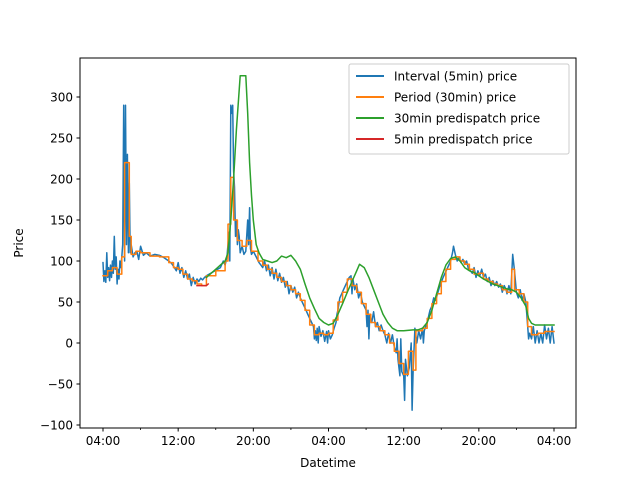 Image resolution: width=640 pixels, height=480 pixels. What do you see at coordinates (467, 119) in the screenshot?
I see `legend-label-30min-predispatch: 30min predispatch price` at bounding box center [467, 119].